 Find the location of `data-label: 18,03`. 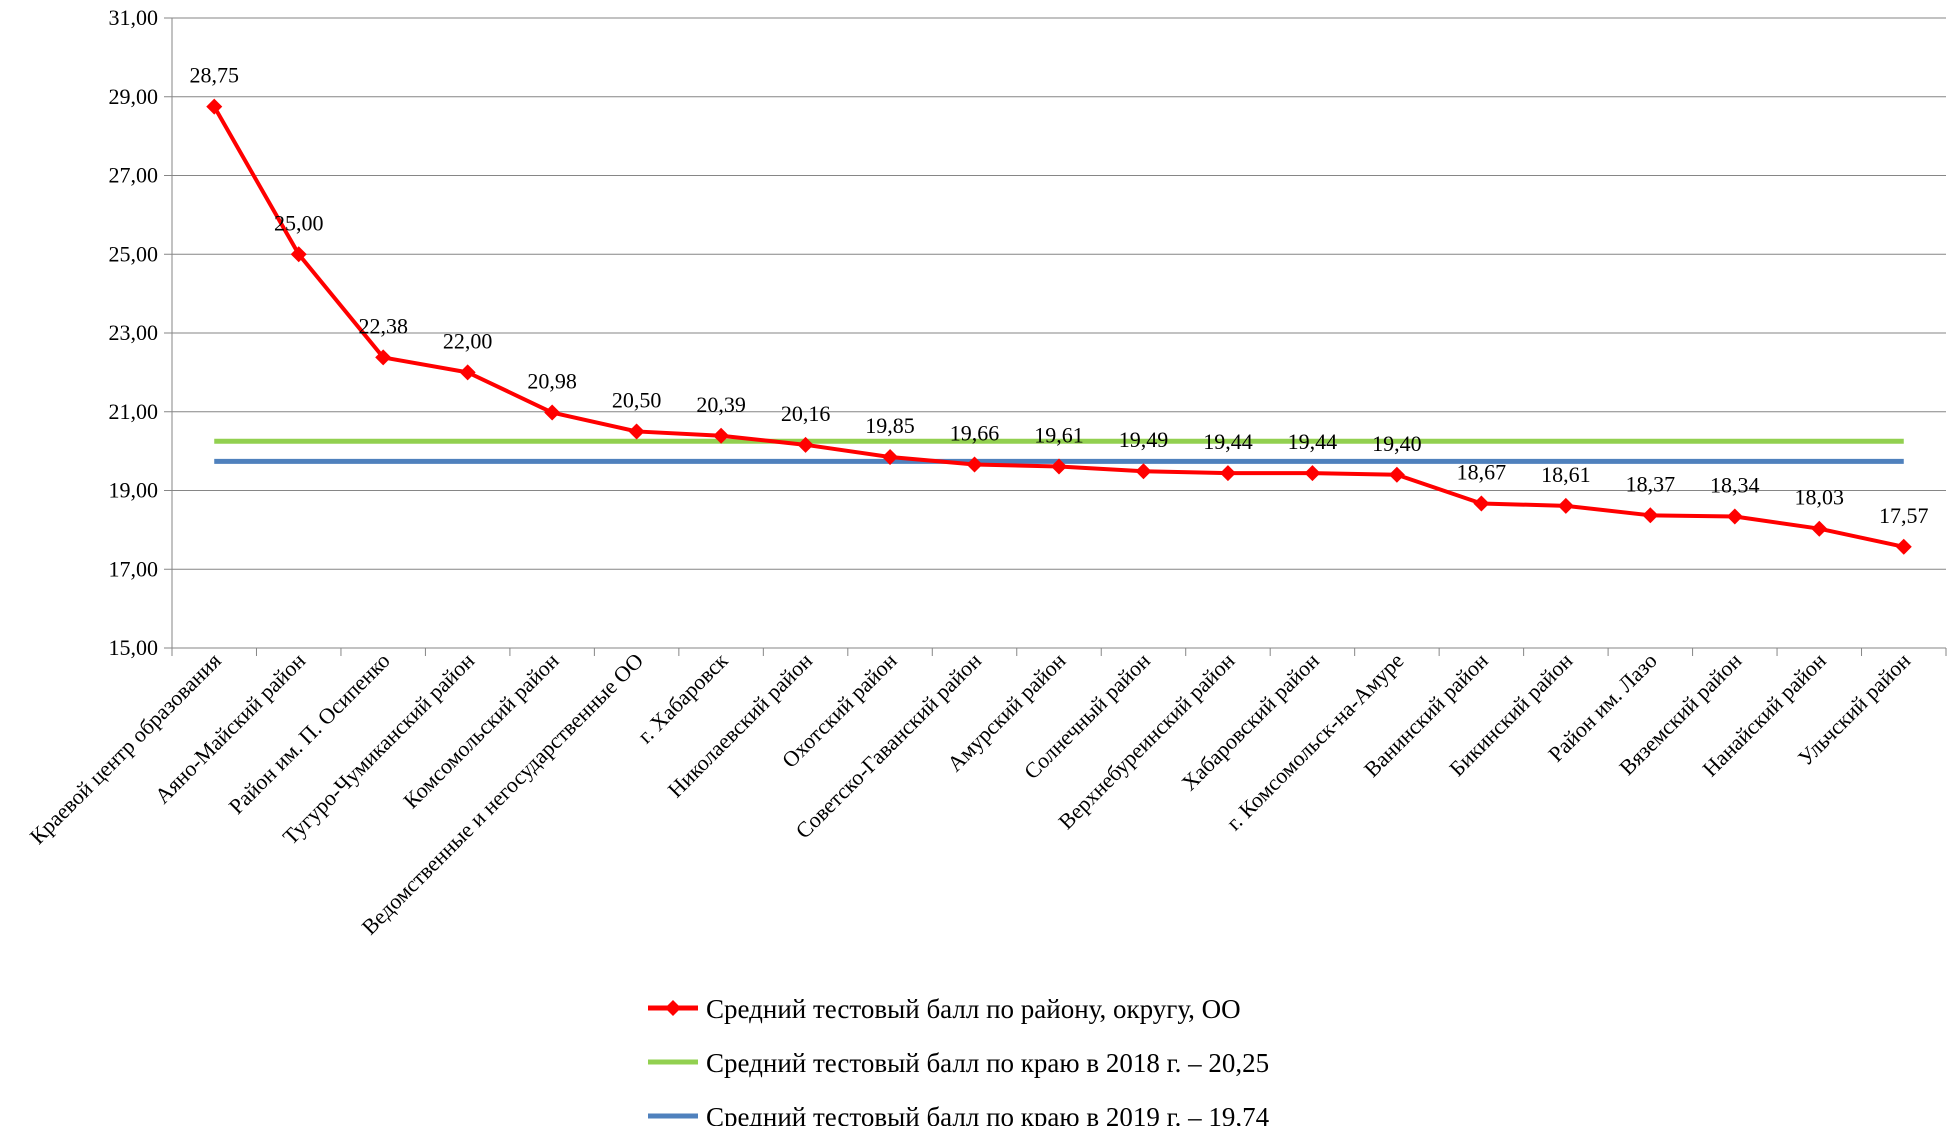

data-label: 18,03 is located at coordinates (1820, 497).